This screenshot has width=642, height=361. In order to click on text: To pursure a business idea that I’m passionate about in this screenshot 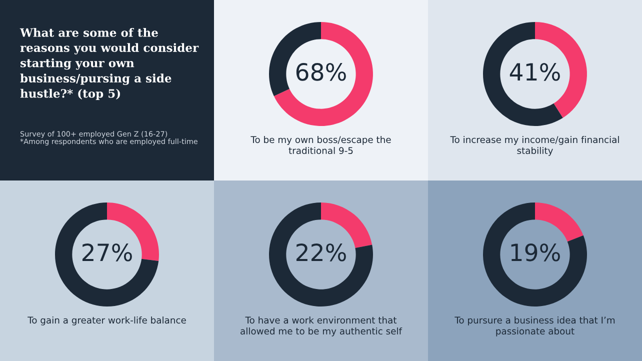, I will do `click(534, 326)`.